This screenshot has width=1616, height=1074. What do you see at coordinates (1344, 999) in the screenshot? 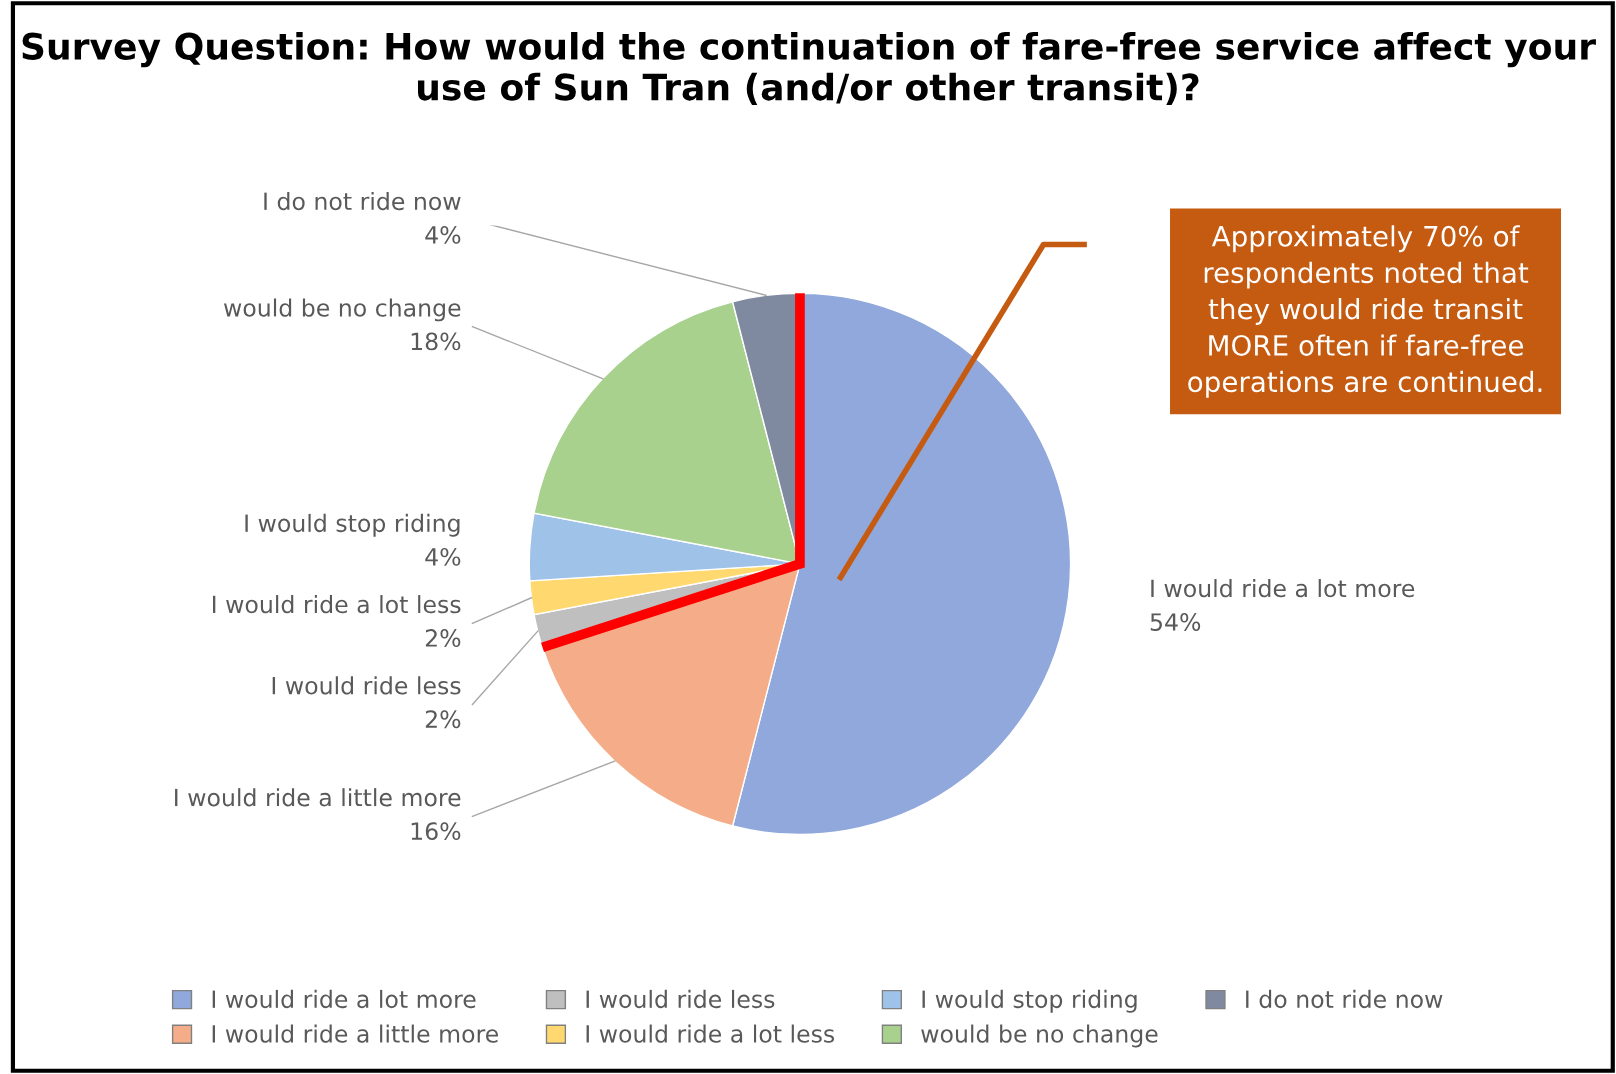
I see `legend-label: I do not ride now` at bounding box center [1344, 999].